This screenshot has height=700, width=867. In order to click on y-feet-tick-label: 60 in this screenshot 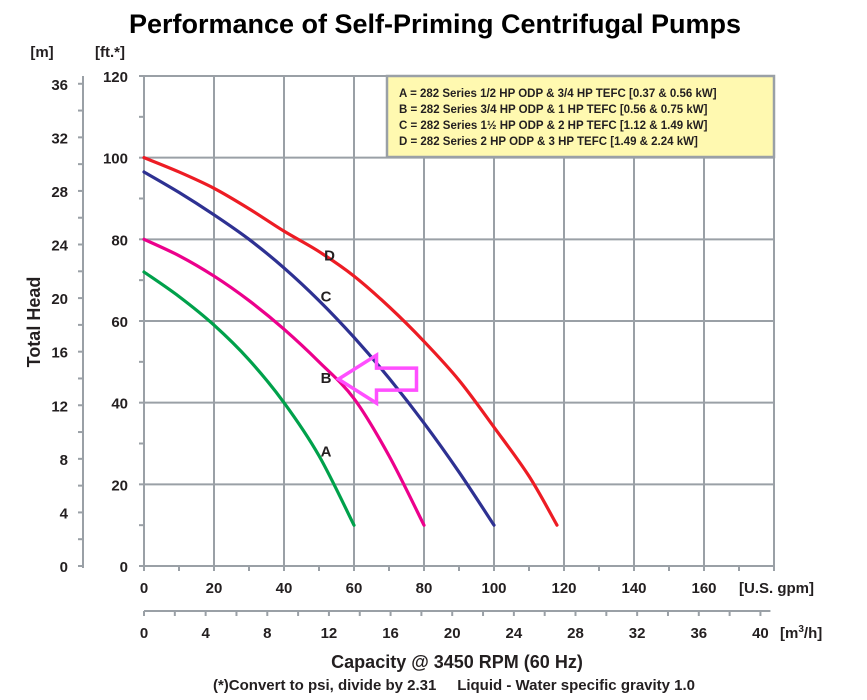, I will do `click(119, 322)`.